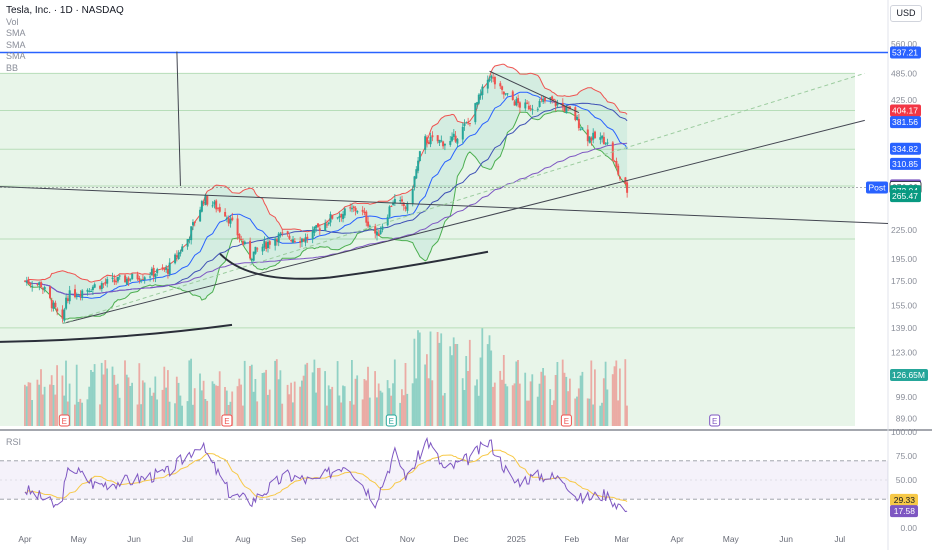  I want to click on legend-indicator-bb: BB, so click(12, 67).